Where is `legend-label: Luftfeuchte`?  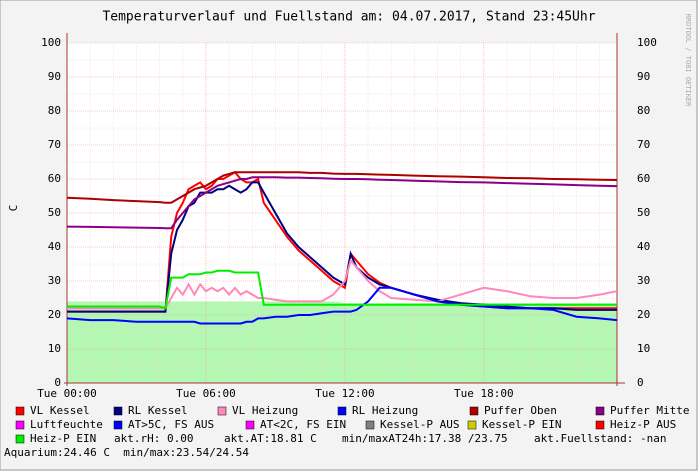
legend-label: Luftfeuchte is located at coordinates (66, 424).